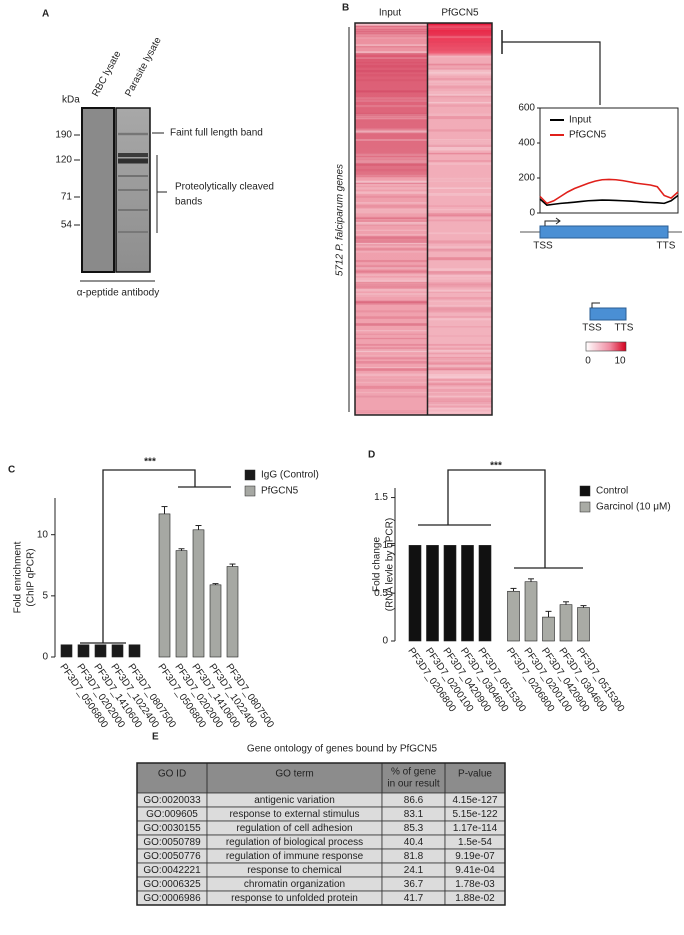  I want to click on y-tick-label: 0, so click(45, 657).